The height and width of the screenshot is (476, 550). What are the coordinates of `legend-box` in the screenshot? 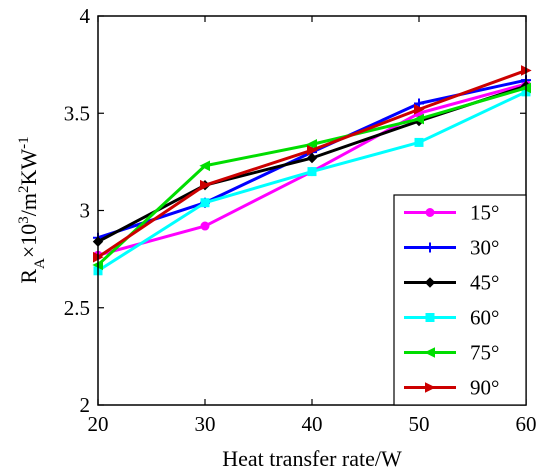 It's located at (460, 300).